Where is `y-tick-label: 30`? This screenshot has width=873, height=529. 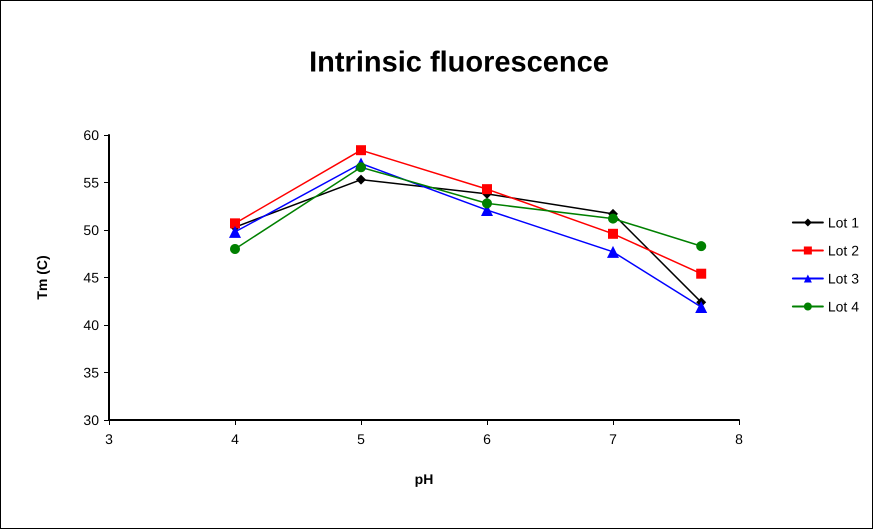
y-tick-label: 30 is located at coordinates (91, 420).